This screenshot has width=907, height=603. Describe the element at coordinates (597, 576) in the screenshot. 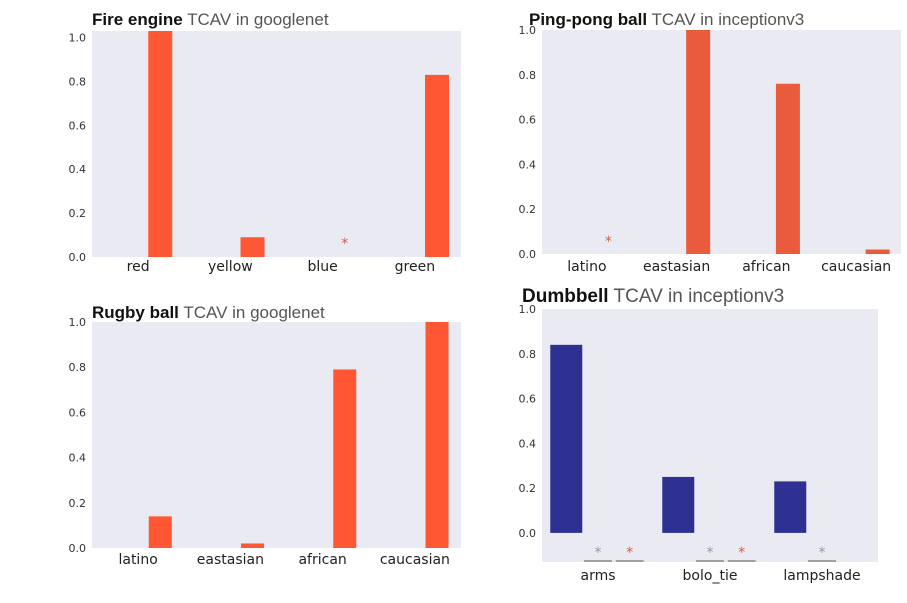

I see `x-tick-label: arms` at that location.